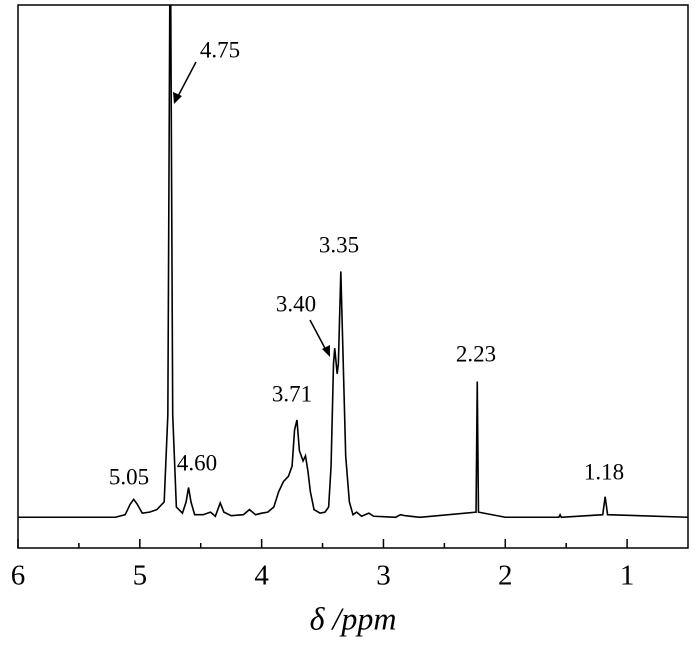  I want to click on peak-label: 4.60, so click(197, 462).